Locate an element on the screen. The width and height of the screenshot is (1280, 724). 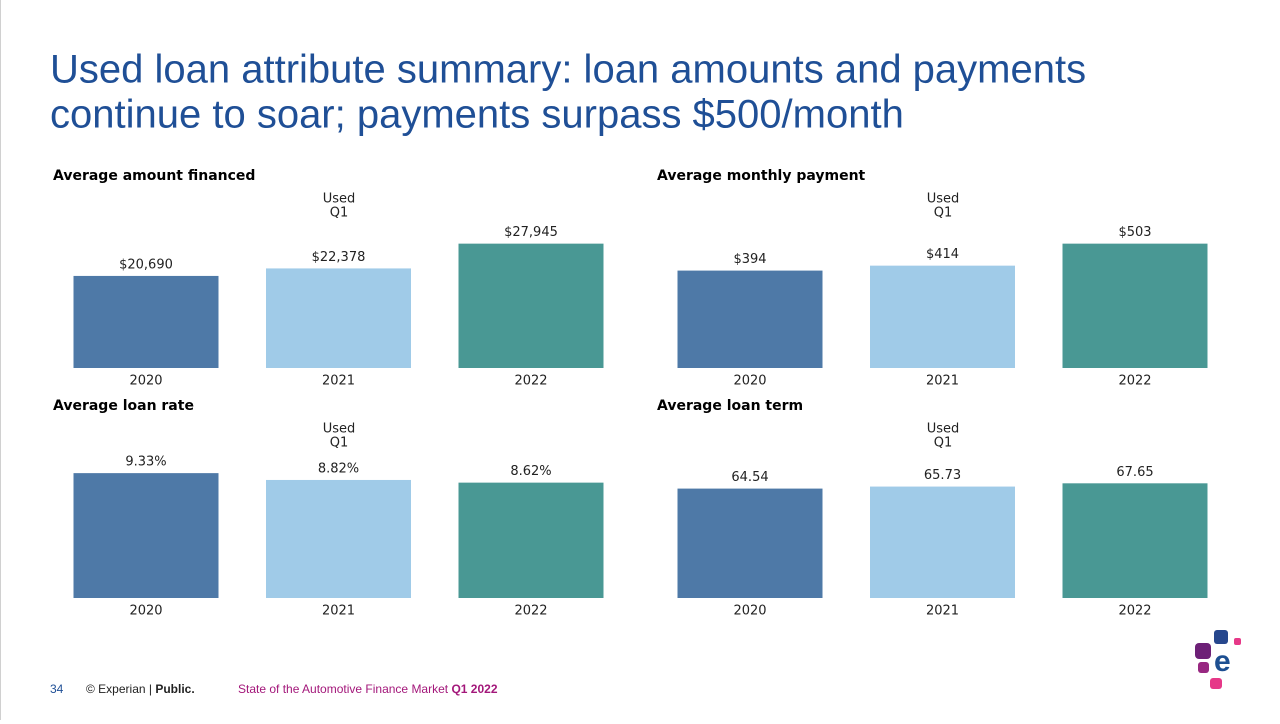
value-label: $27,945 is located at coordinates (531, 232).